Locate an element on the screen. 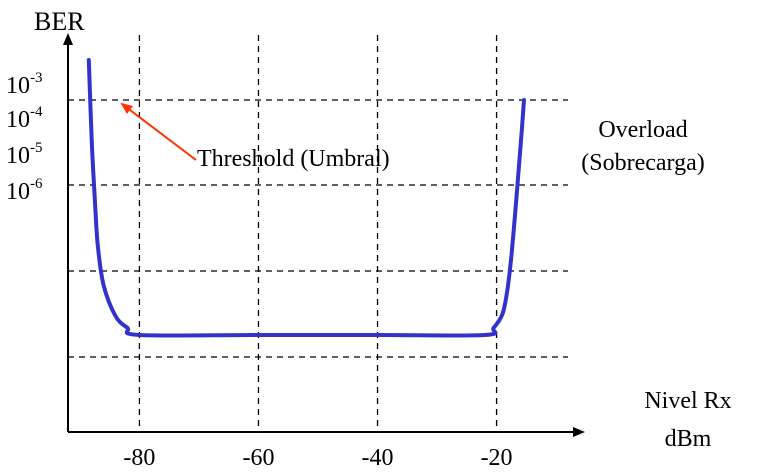 The image size is (757, 472). threshold-arrow is located at coordinates (158, 131).